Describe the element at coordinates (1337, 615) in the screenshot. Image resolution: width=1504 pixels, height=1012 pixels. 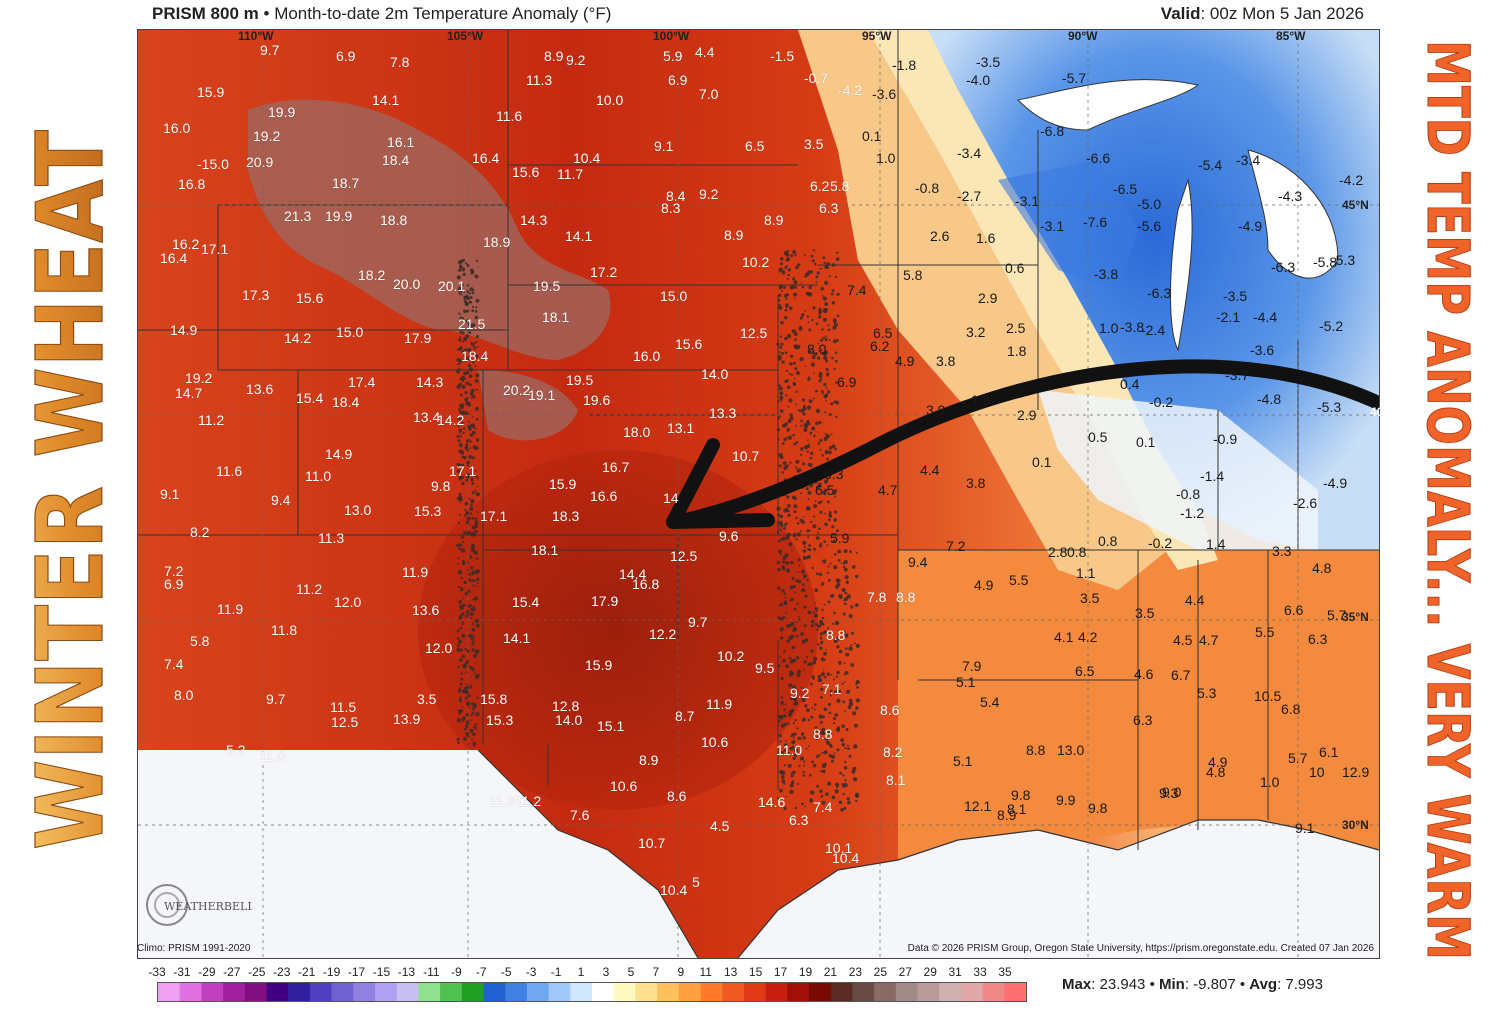
I see `map-value-label: 5.7` at that location.